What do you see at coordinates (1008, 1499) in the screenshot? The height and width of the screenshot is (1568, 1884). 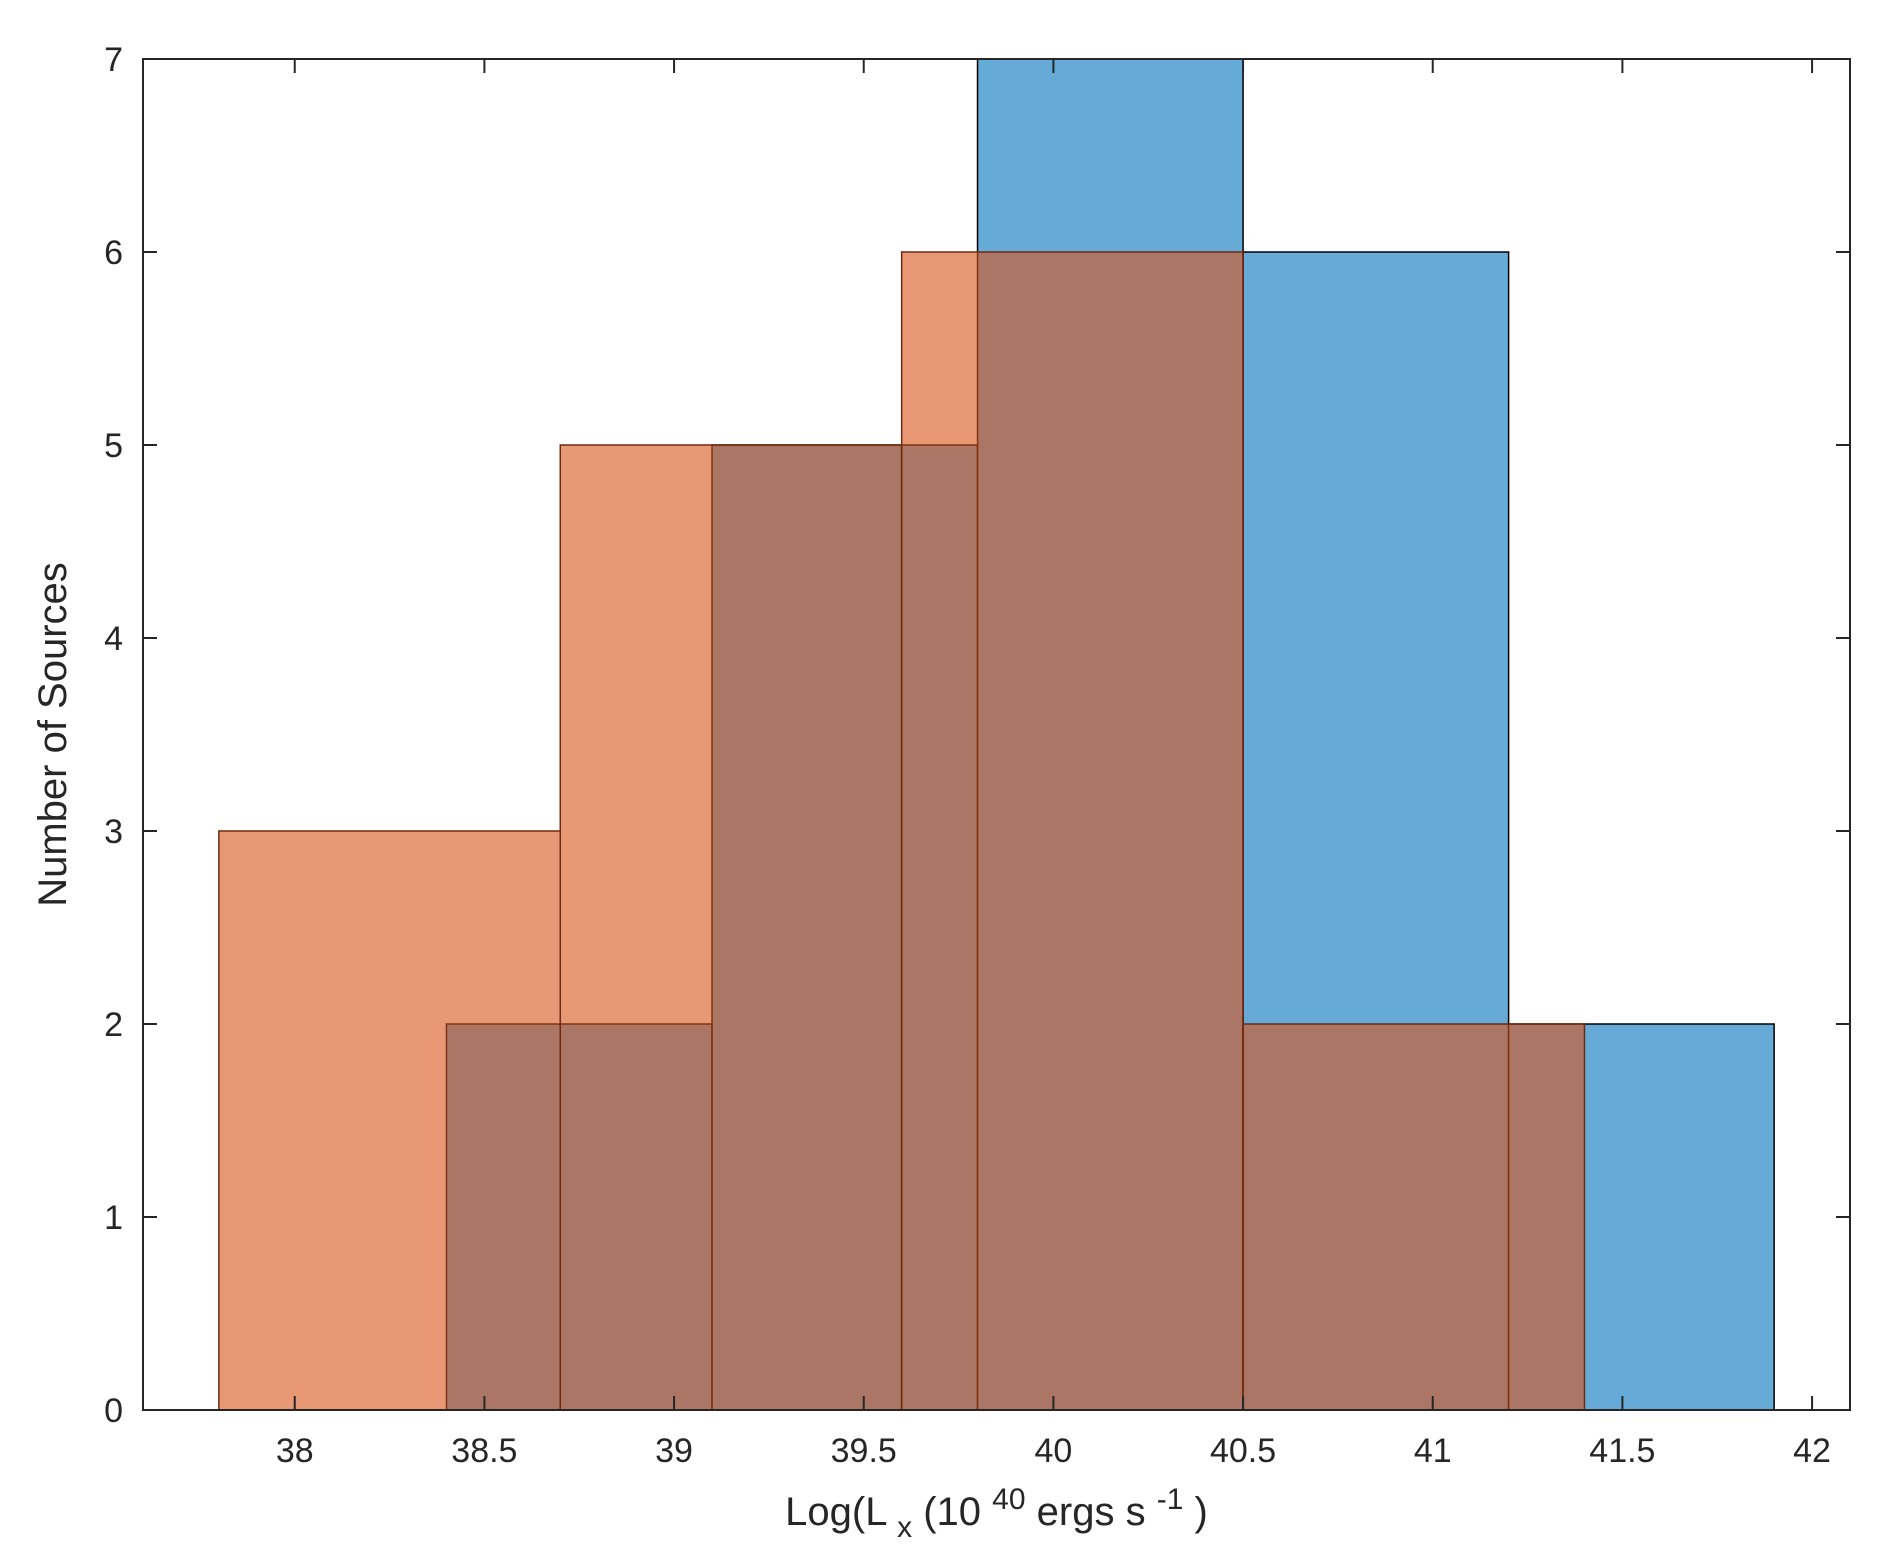 I see `x-axis-title-superscript: 40` at bounding box center [1008, 1499].